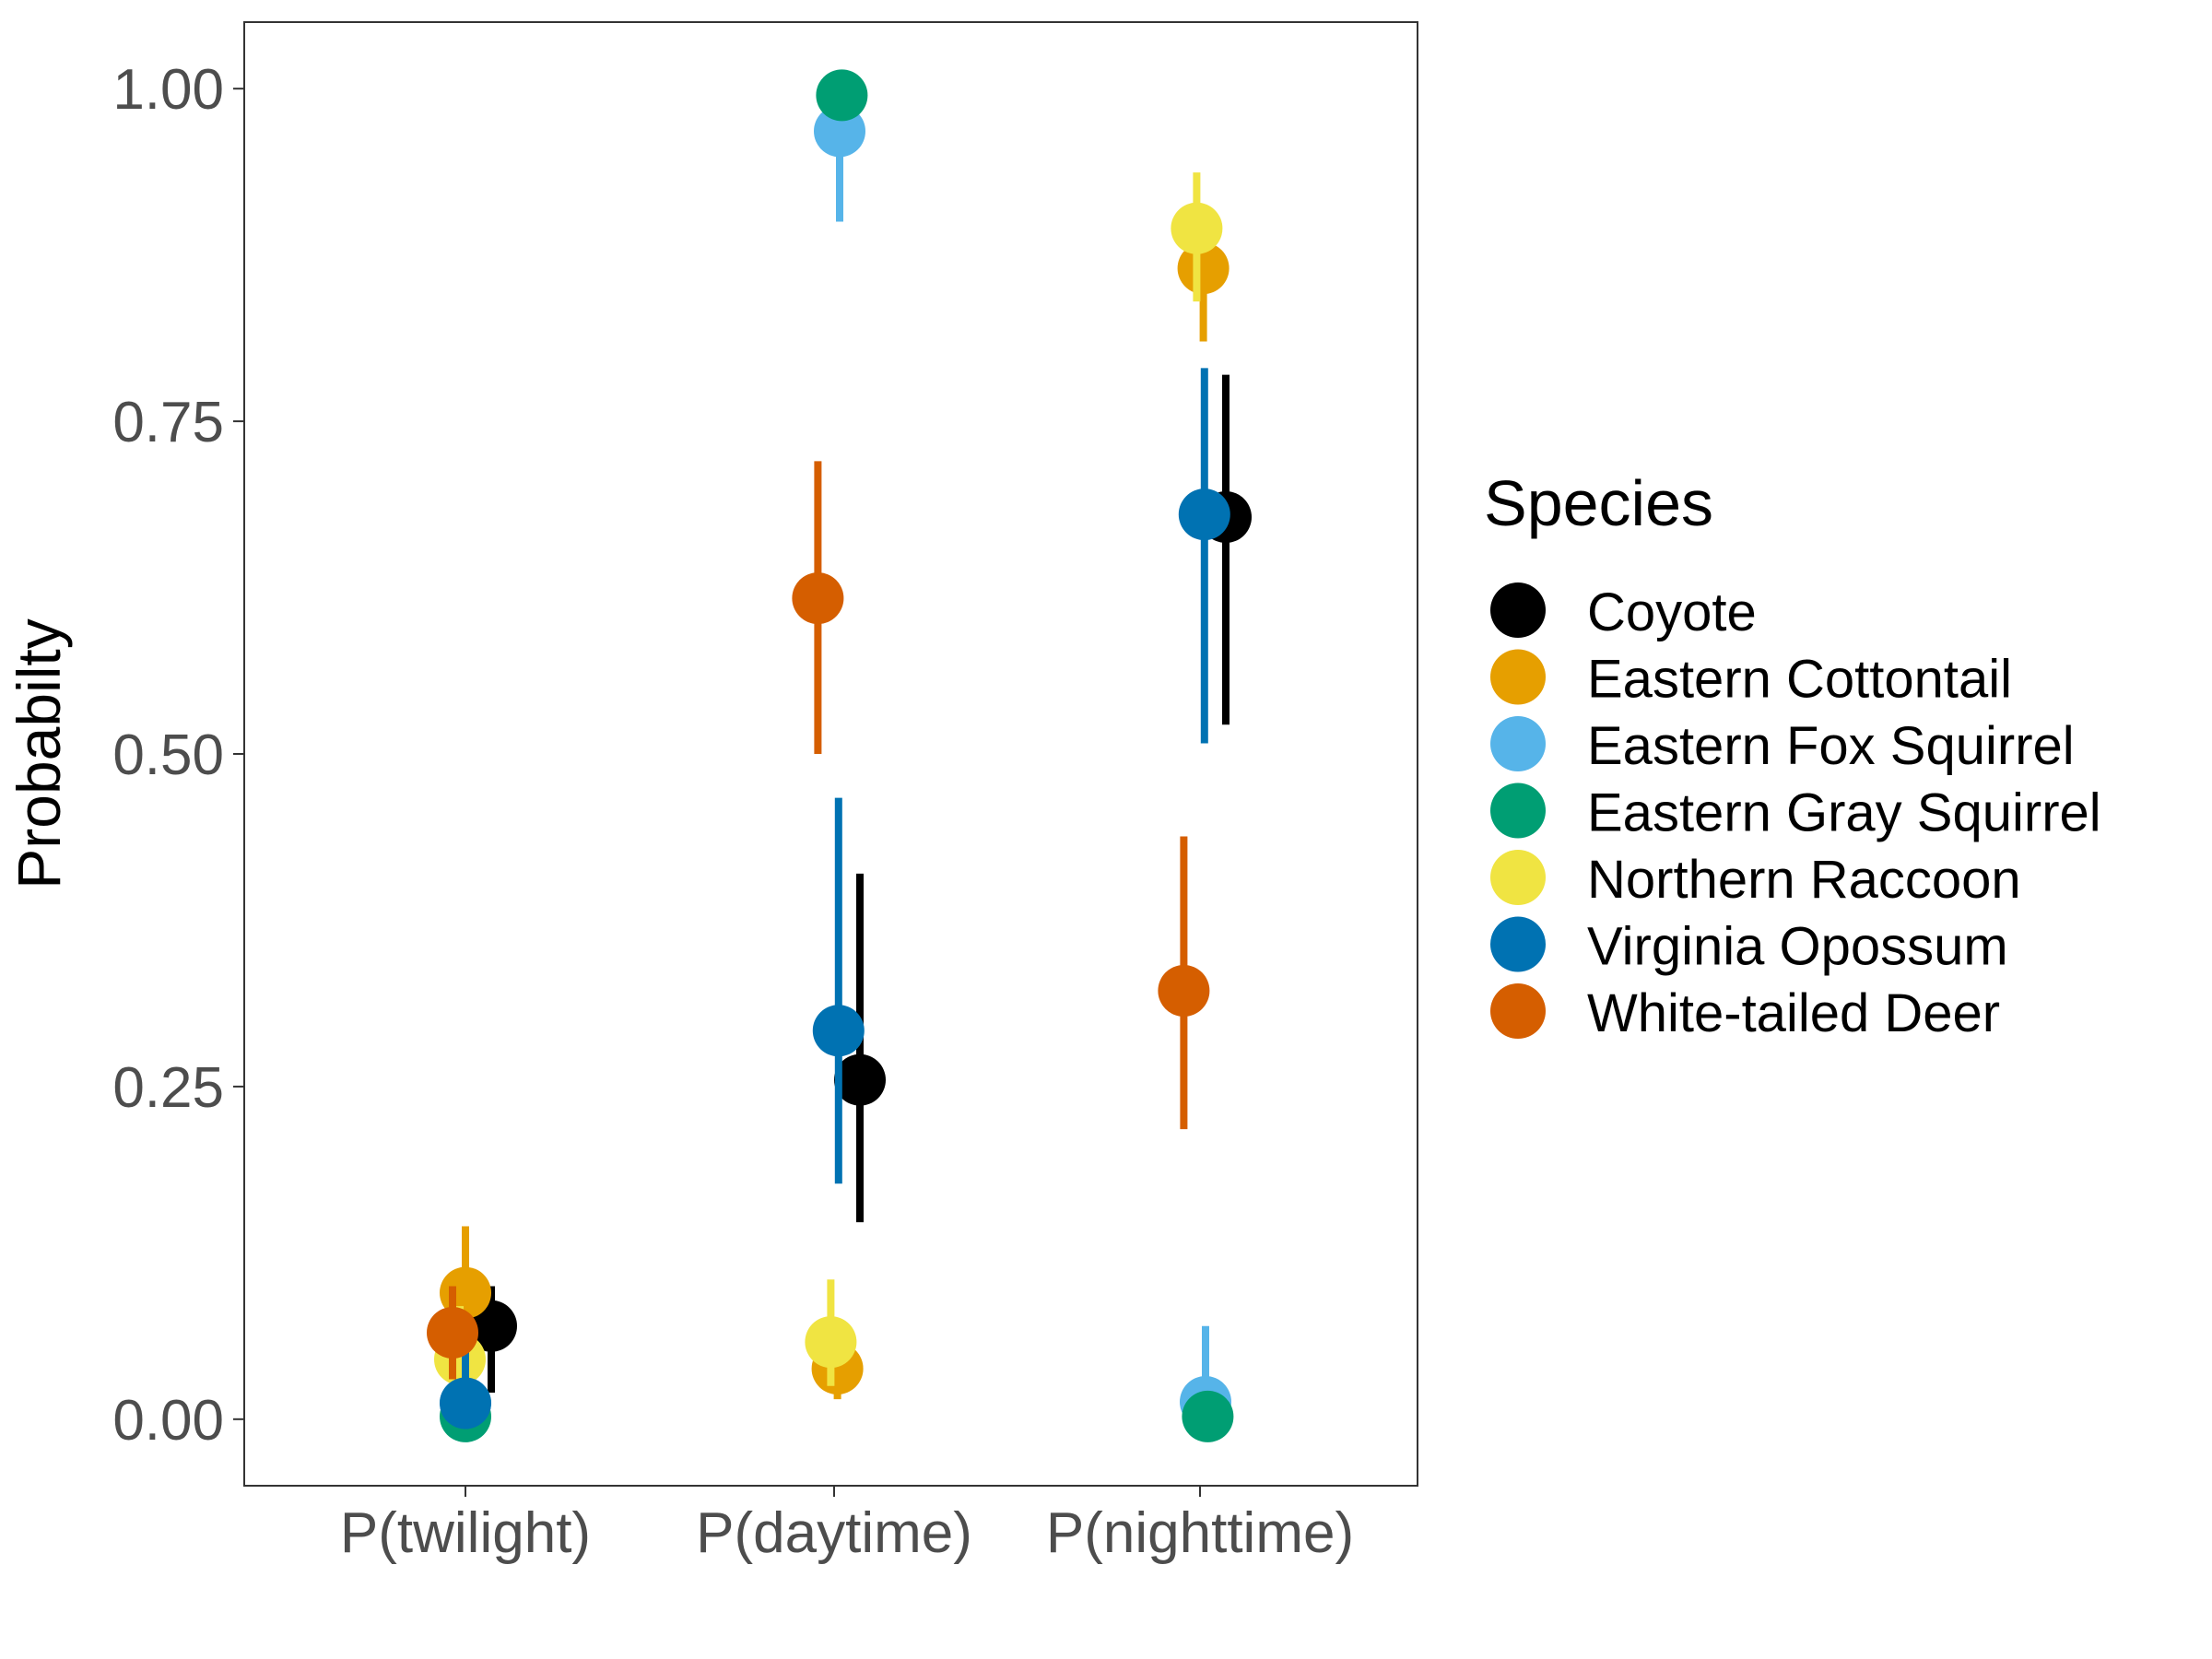 This screenshot has height=1659, width=2212. What do you see at coordinates (168, 90) in the screenshot?
I see `y-tick-label: 1.00` at bounding box center [168, 90].